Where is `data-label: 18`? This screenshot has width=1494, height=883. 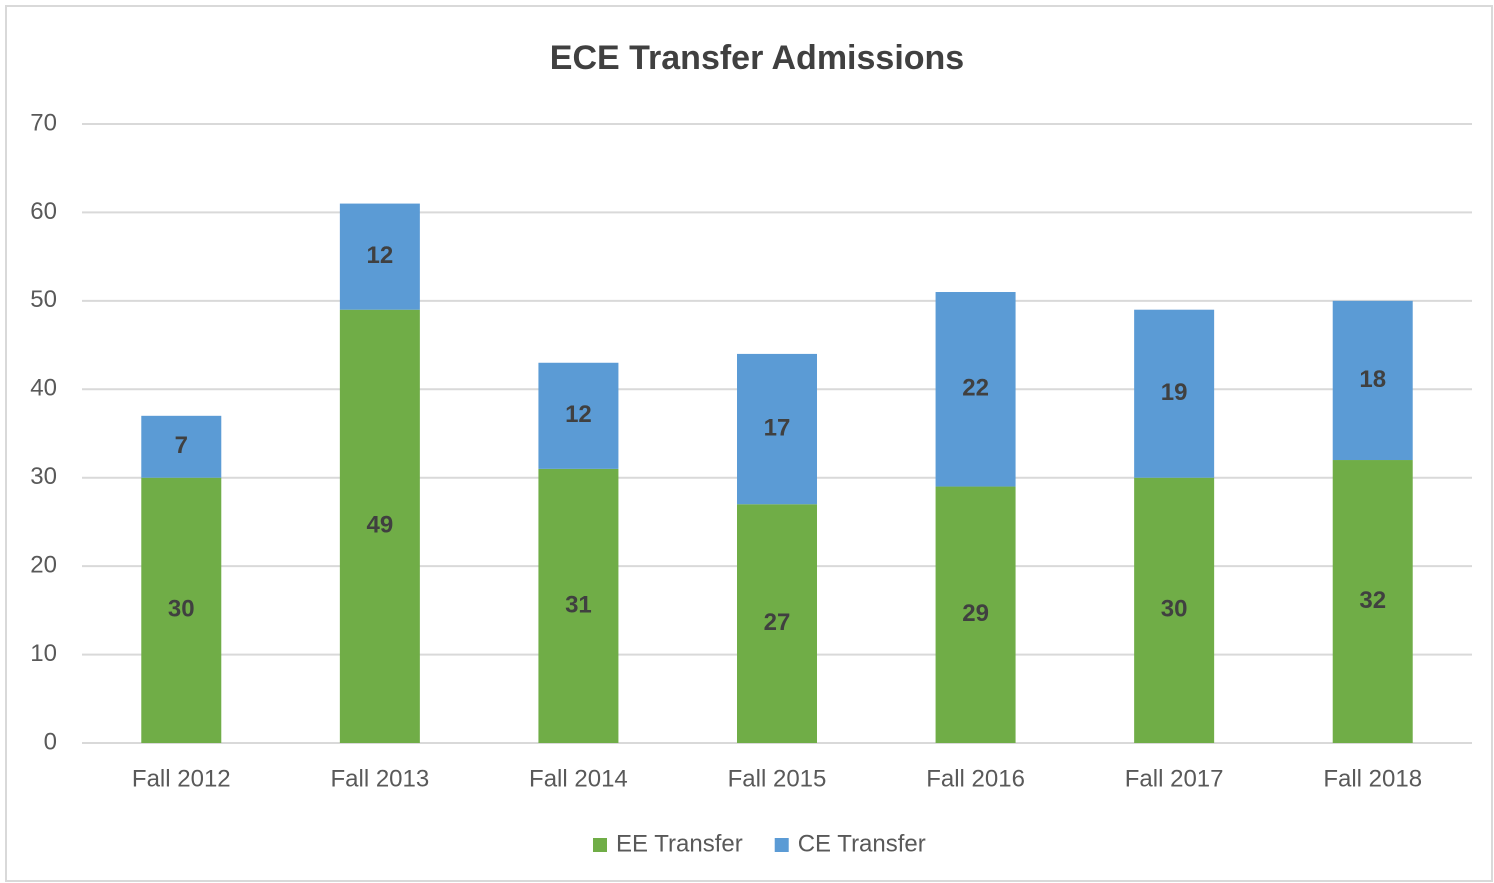 data-label: 18 is located at coordinates (1372, 379).